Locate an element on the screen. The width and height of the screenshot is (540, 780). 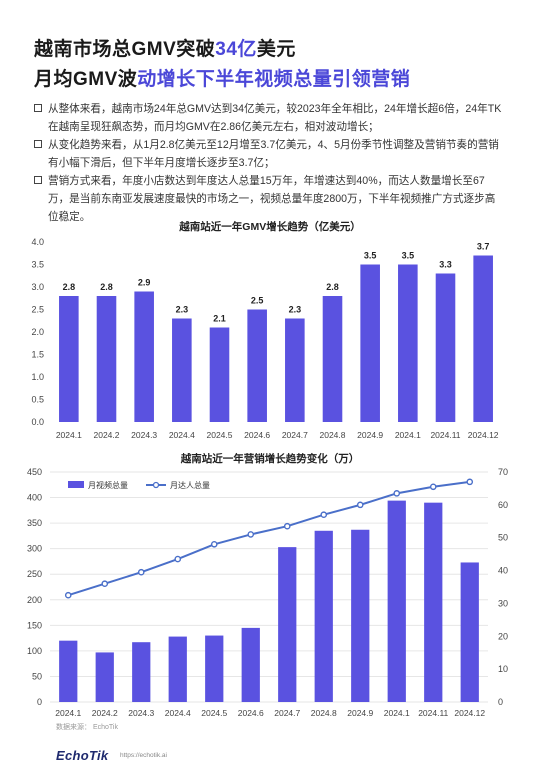
title-line-1: 越南市场总GMV突破34亿美元 is located at coordinates (165, 49).